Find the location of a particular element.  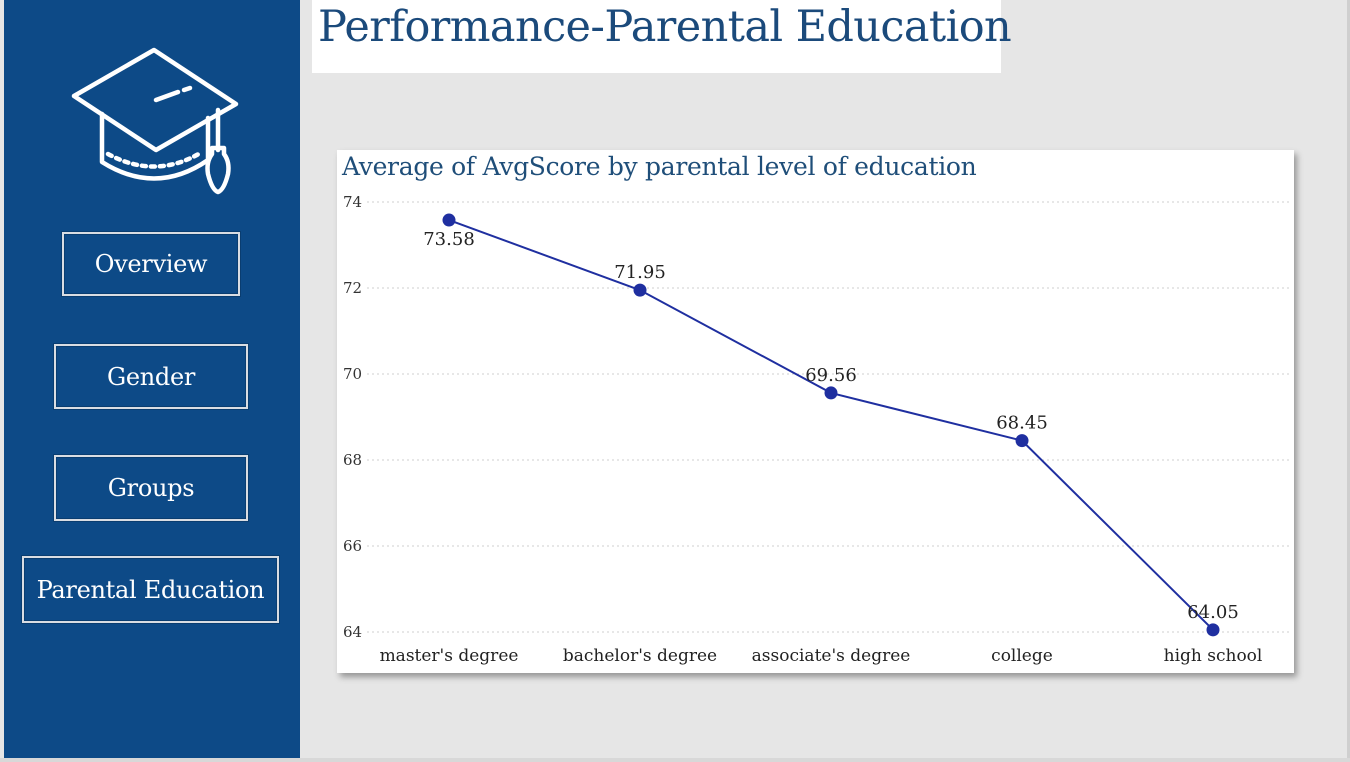

data-label: 68.45 is located at coordinates (1022, 423).